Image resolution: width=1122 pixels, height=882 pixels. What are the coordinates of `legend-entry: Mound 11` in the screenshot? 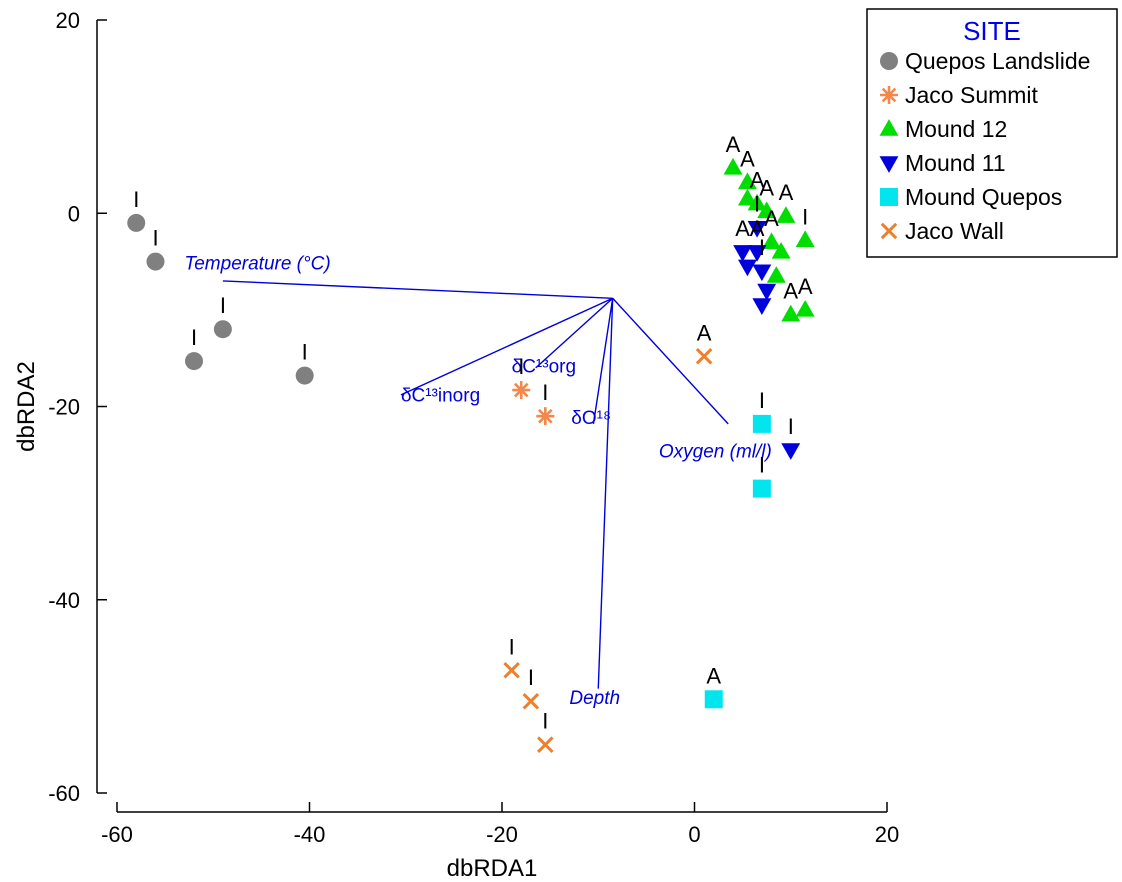 It's located at (955, 163).